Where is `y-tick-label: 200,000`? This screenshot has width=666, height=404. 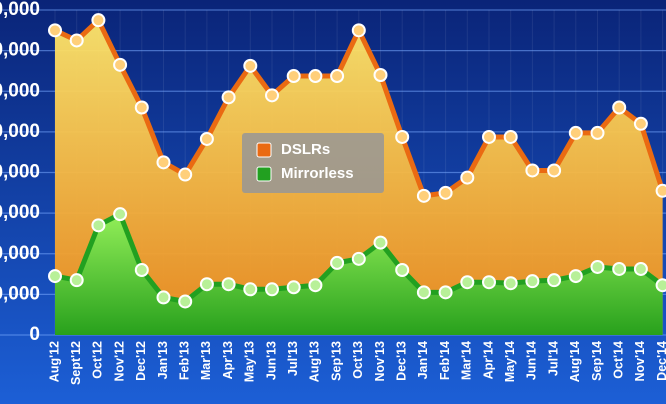 y-tick-label: 200,000 is located at coordinates (20, 293).